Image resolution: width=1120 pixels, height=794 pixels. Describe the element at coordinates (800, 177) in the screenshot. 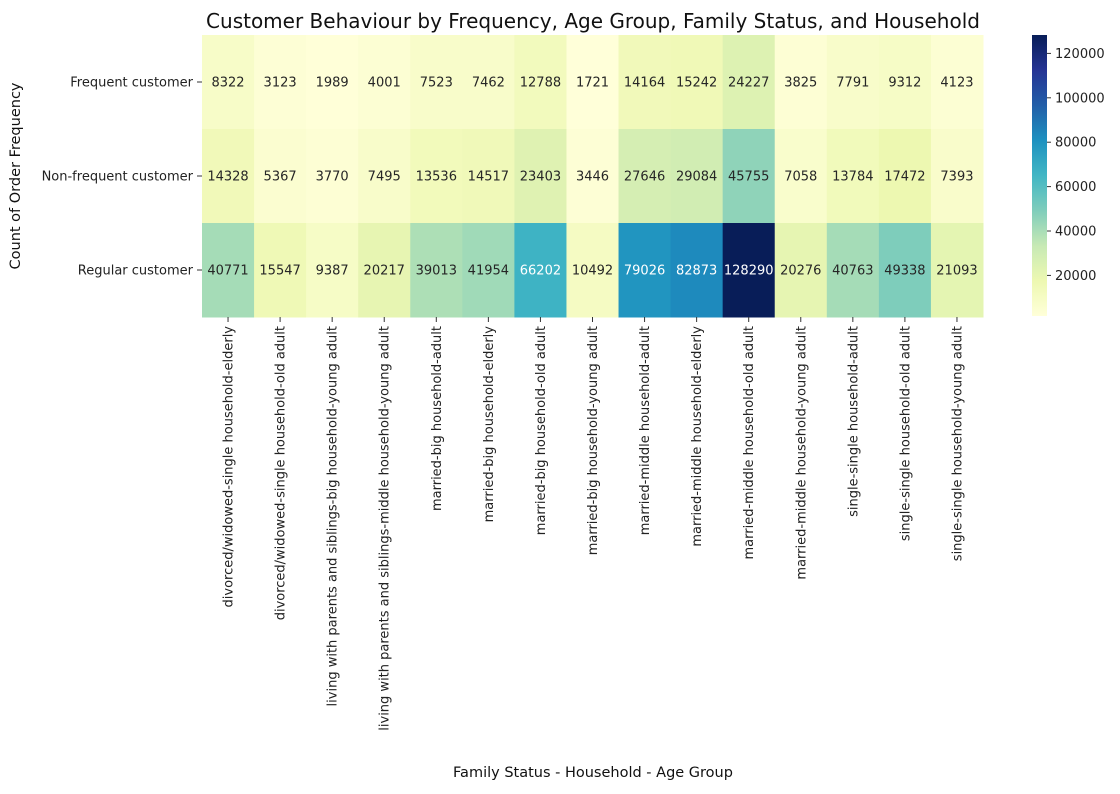

I see `cell-value-label: 7058` at that location.